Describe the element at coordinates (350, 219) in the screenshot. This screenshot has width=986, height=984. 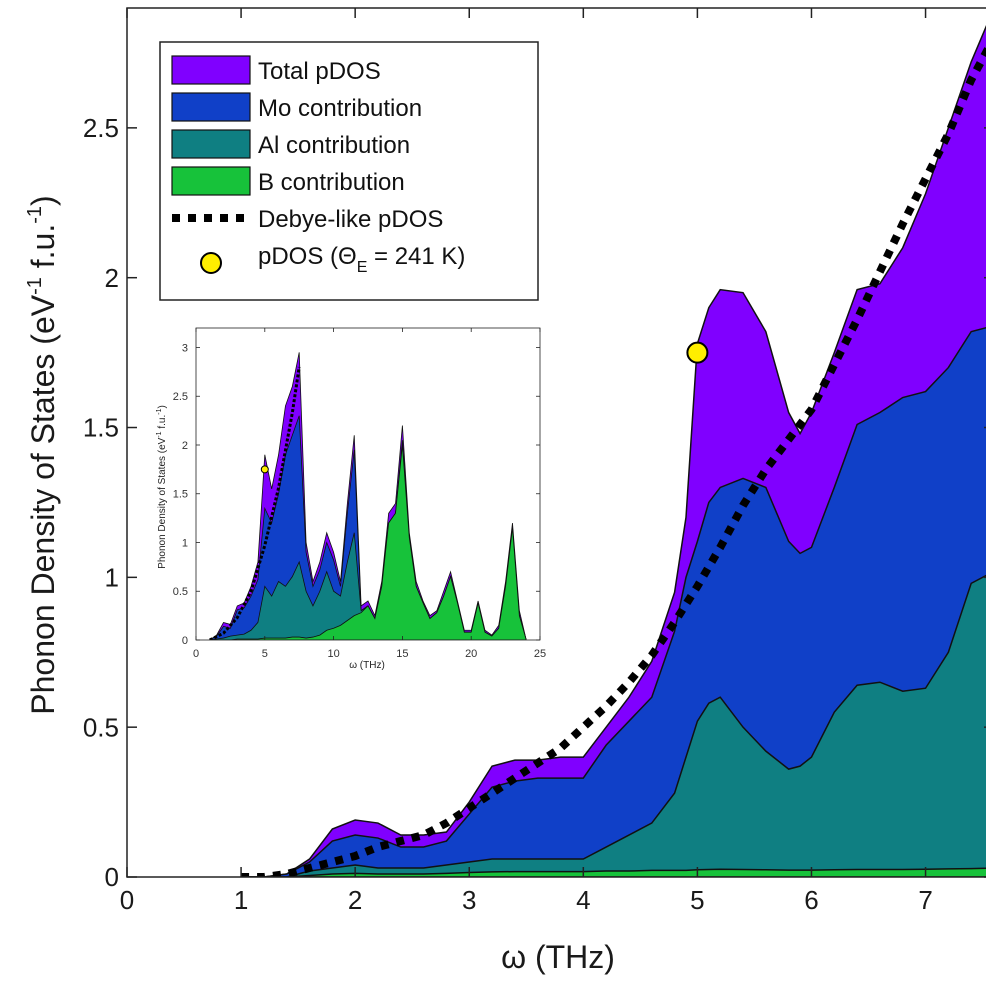
I see `legend-label-4: Debye-like pDOS` at that location.